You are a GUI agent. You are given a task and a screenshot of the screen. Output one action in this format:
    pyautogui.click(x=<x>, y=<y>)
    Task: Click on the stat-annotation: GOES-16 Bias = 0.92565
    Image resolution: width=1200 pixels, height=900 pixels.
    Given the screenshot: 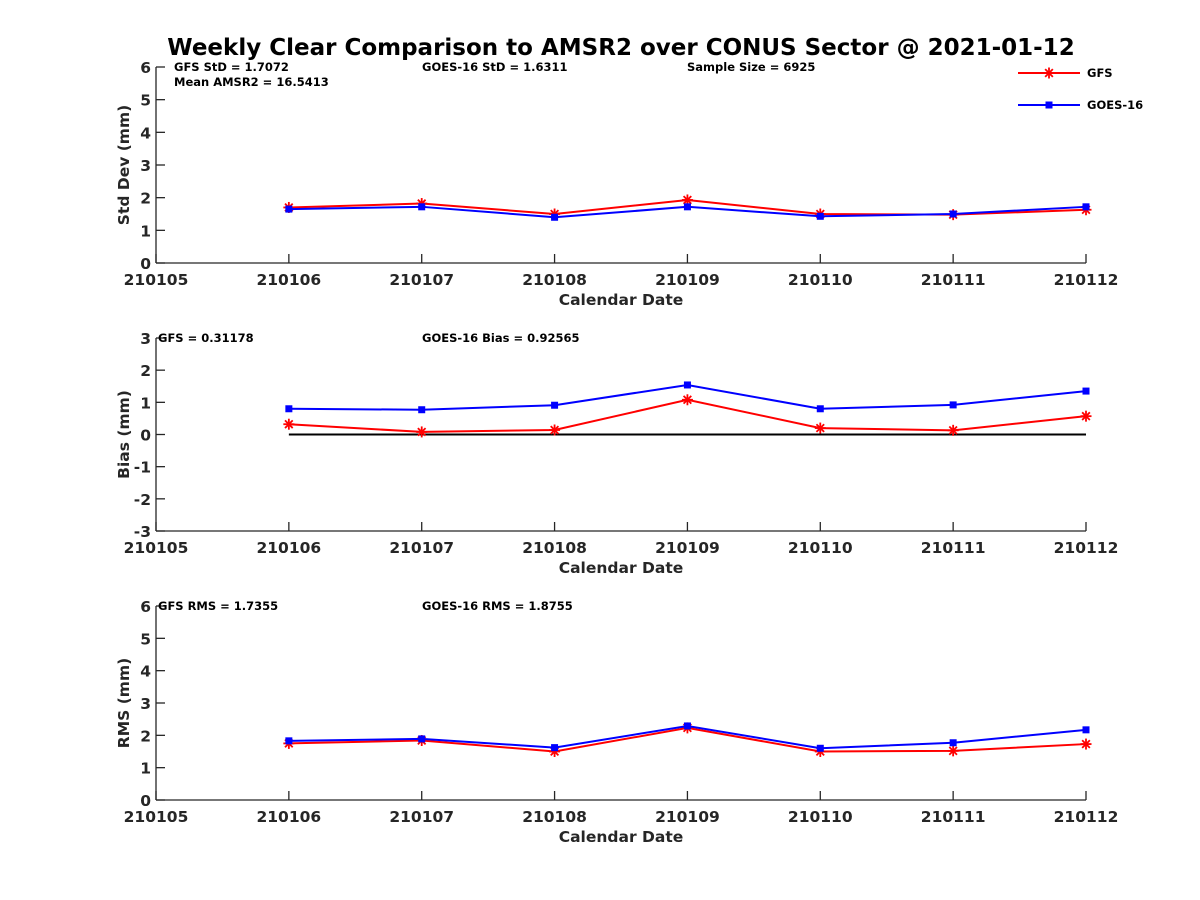 What is the action you would take?
    pyautogui.click(x=500, y=338)
    